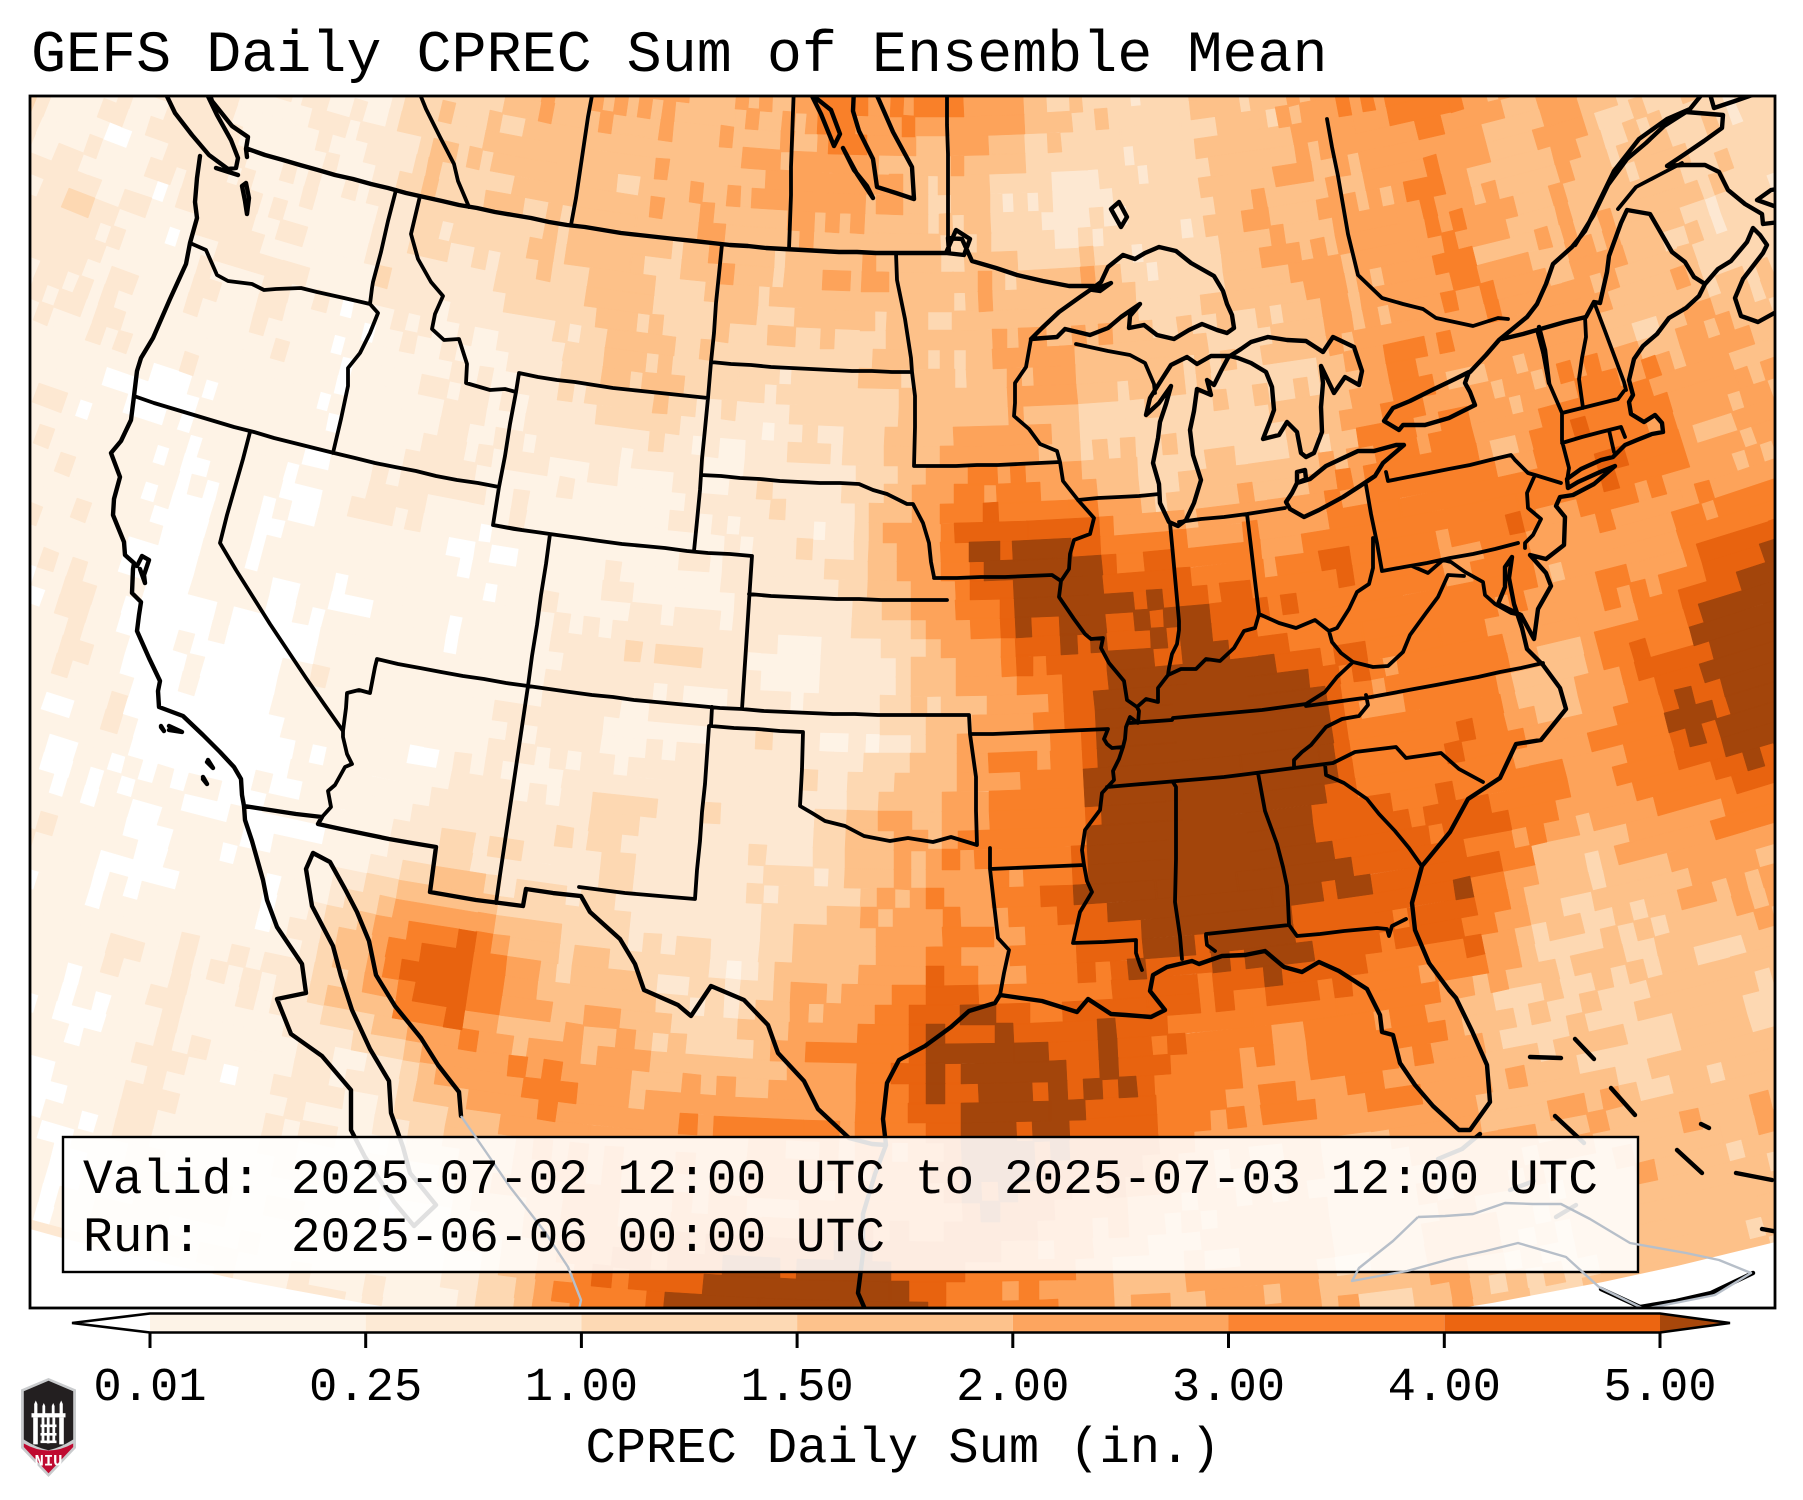  Describe the element at coordinates (679, 55) in the screenshot. I see `svg-text:GEFS Daily CPREC Sum of Ensemb: GEFS Daily CPREC Sum of Ensemble Mean` at that location.